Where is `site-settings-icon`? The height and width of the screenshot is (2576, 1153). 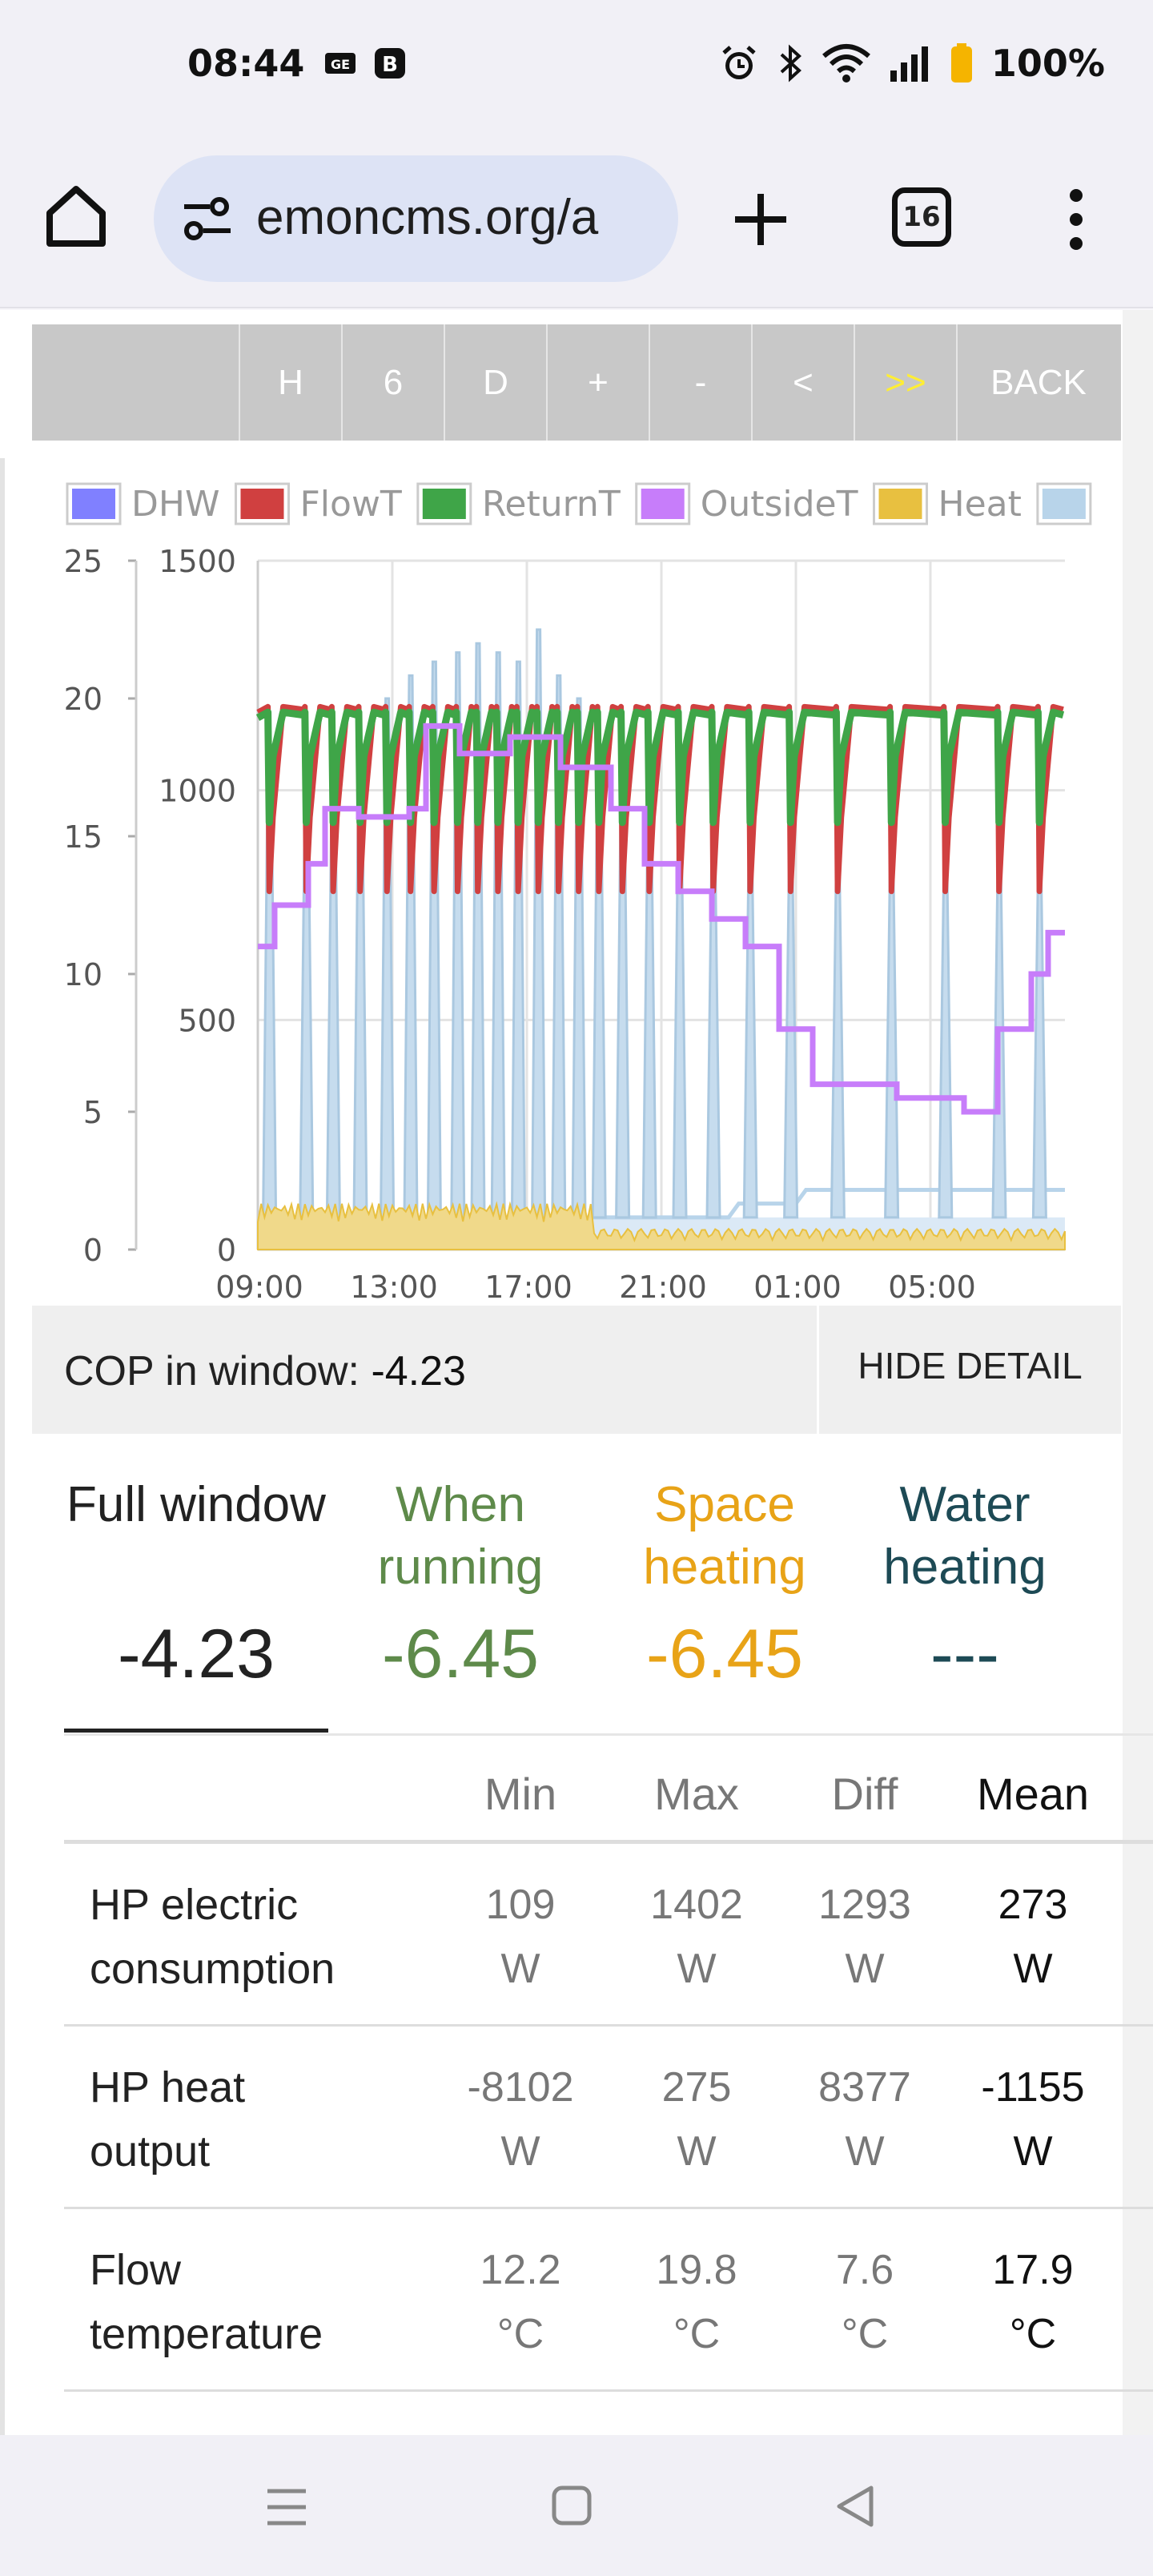 site-settings-icon is located at coordinates (207, 218).